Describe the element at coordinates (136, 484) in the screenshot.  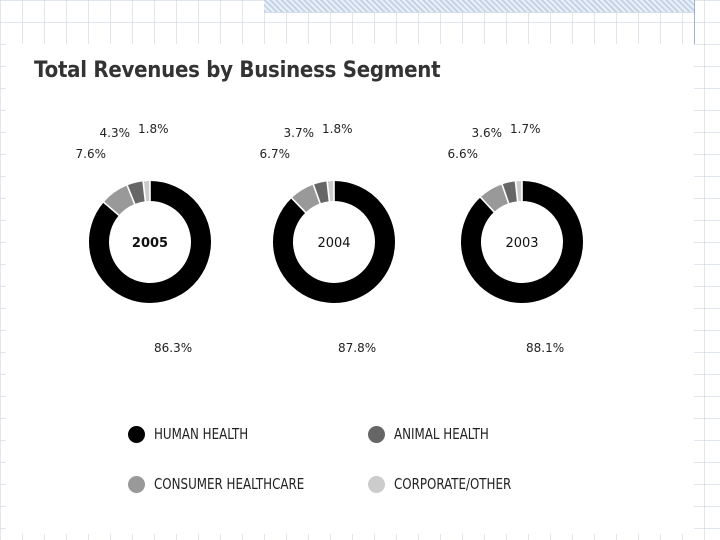
I see `legend-swatch-consumer-healthcare` at that location.